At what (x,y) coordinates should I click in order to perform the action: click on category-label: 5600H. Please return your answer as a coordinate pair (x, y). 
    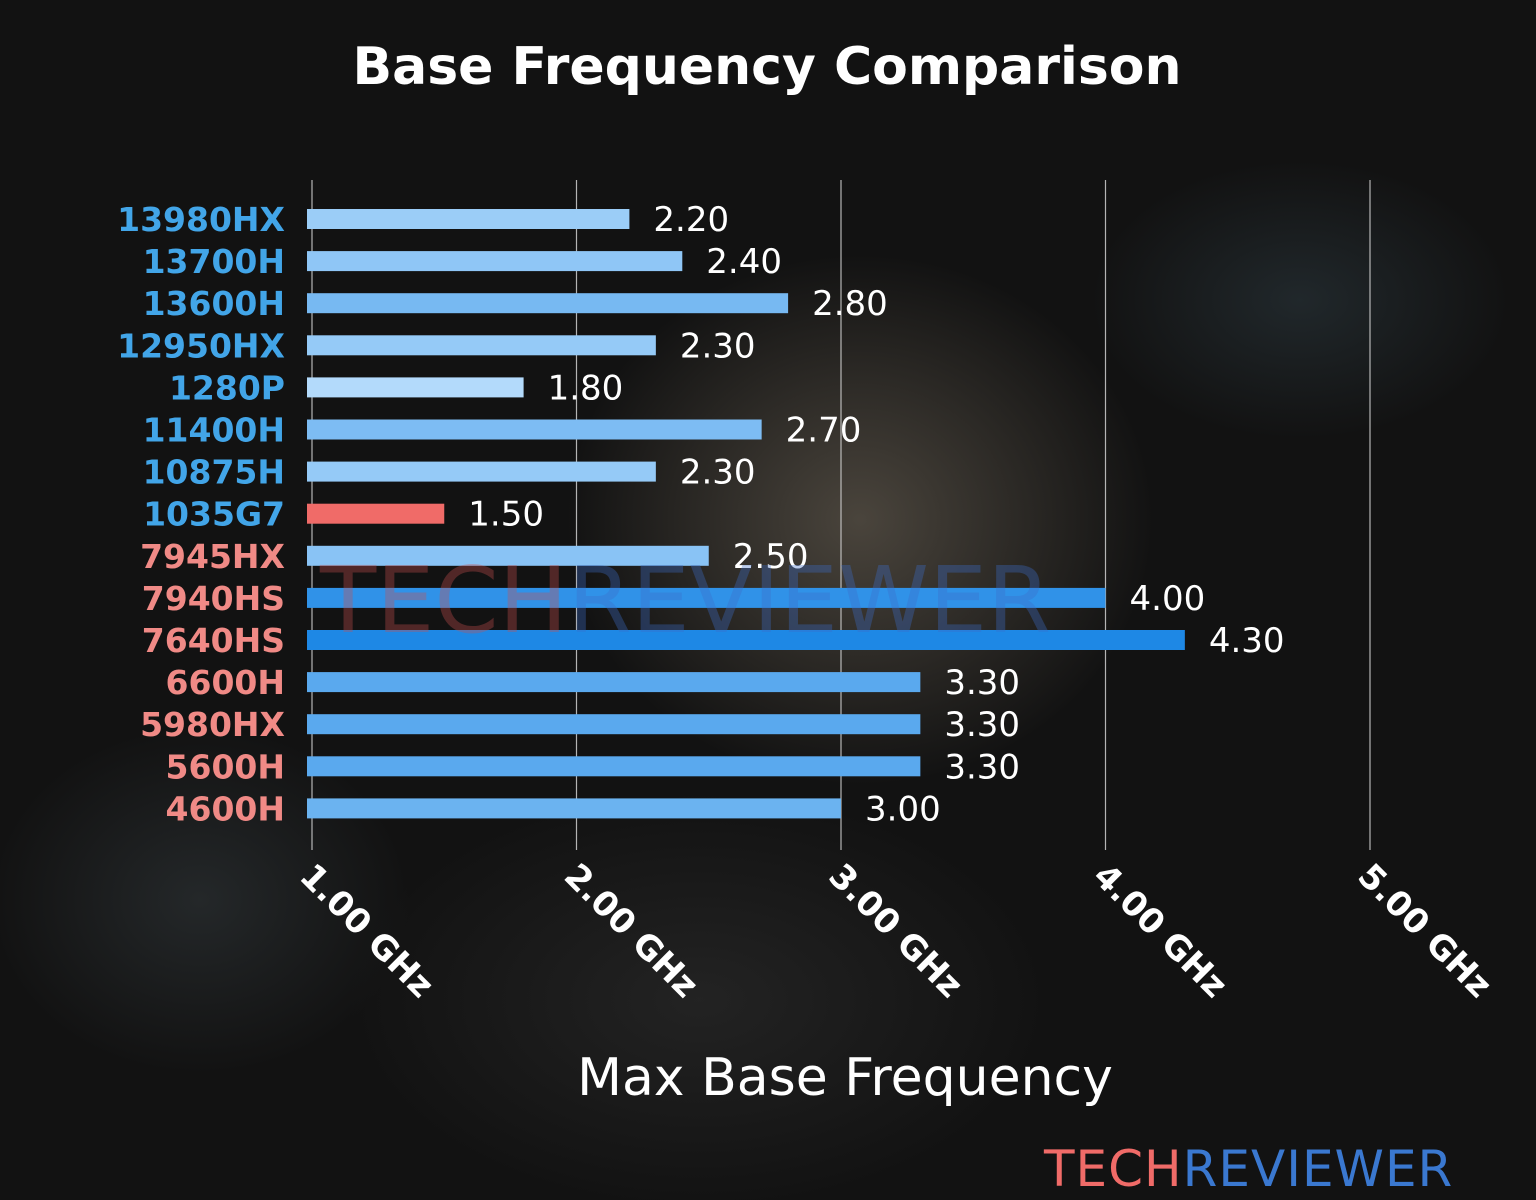
    Looking at the image, I should click on (225, 766).